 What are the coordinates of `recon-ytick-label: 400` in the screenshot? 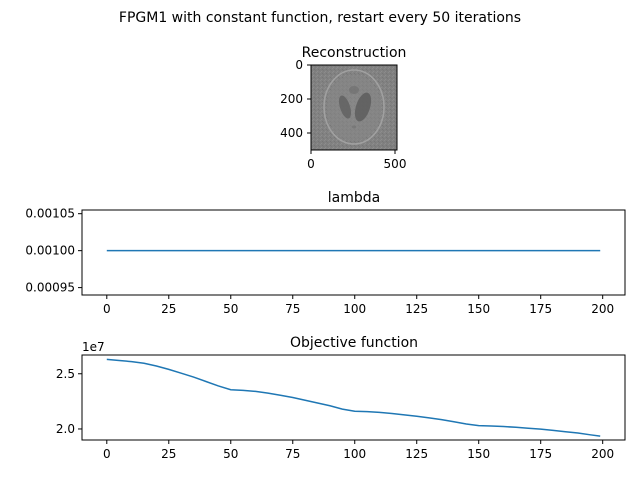 It's located at (291, 133).